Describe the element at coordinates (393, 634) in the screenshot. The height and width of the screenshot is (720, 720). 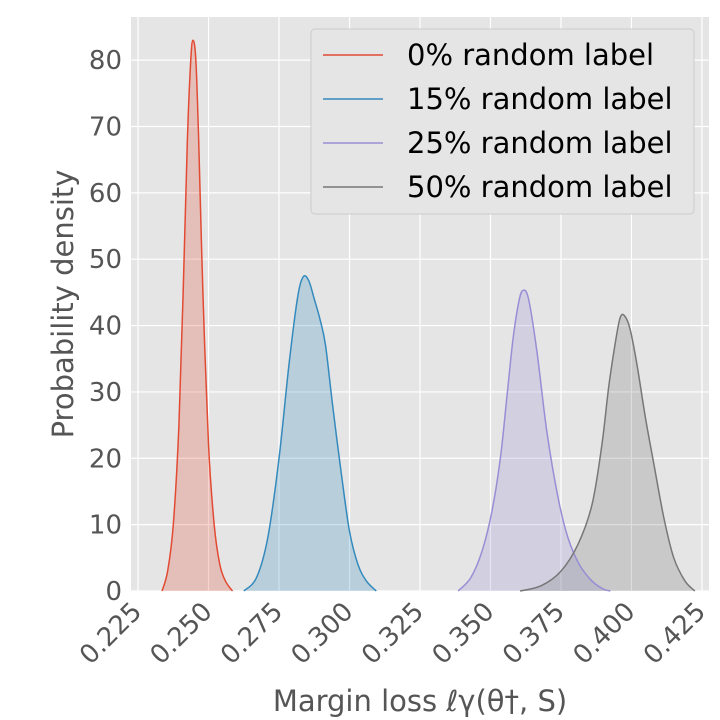
I see `x-tick-label: 0.325` at that location.